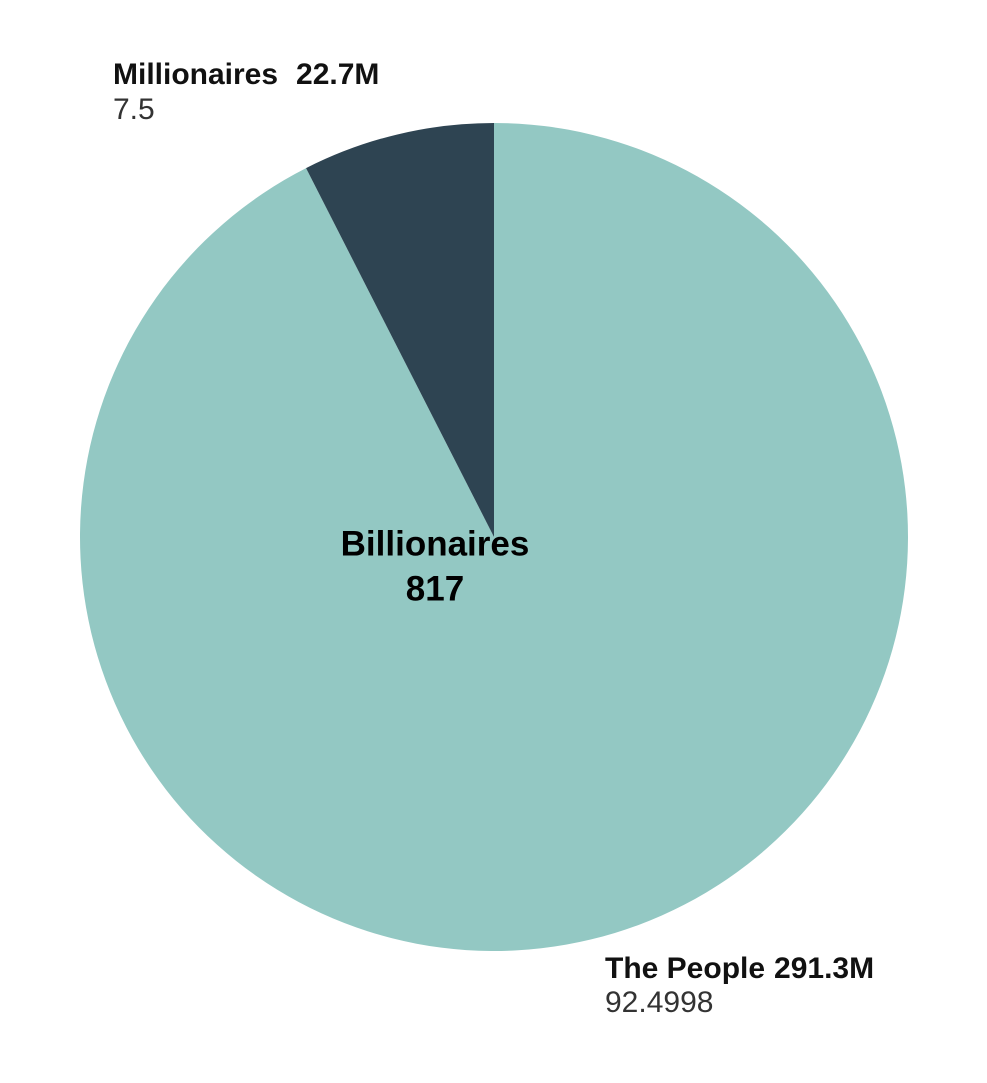 This screenshot has width=987, height=1083. Describe the element at coordinates (685, 968) in the screenshot. I see `category-name: The People` at that location.